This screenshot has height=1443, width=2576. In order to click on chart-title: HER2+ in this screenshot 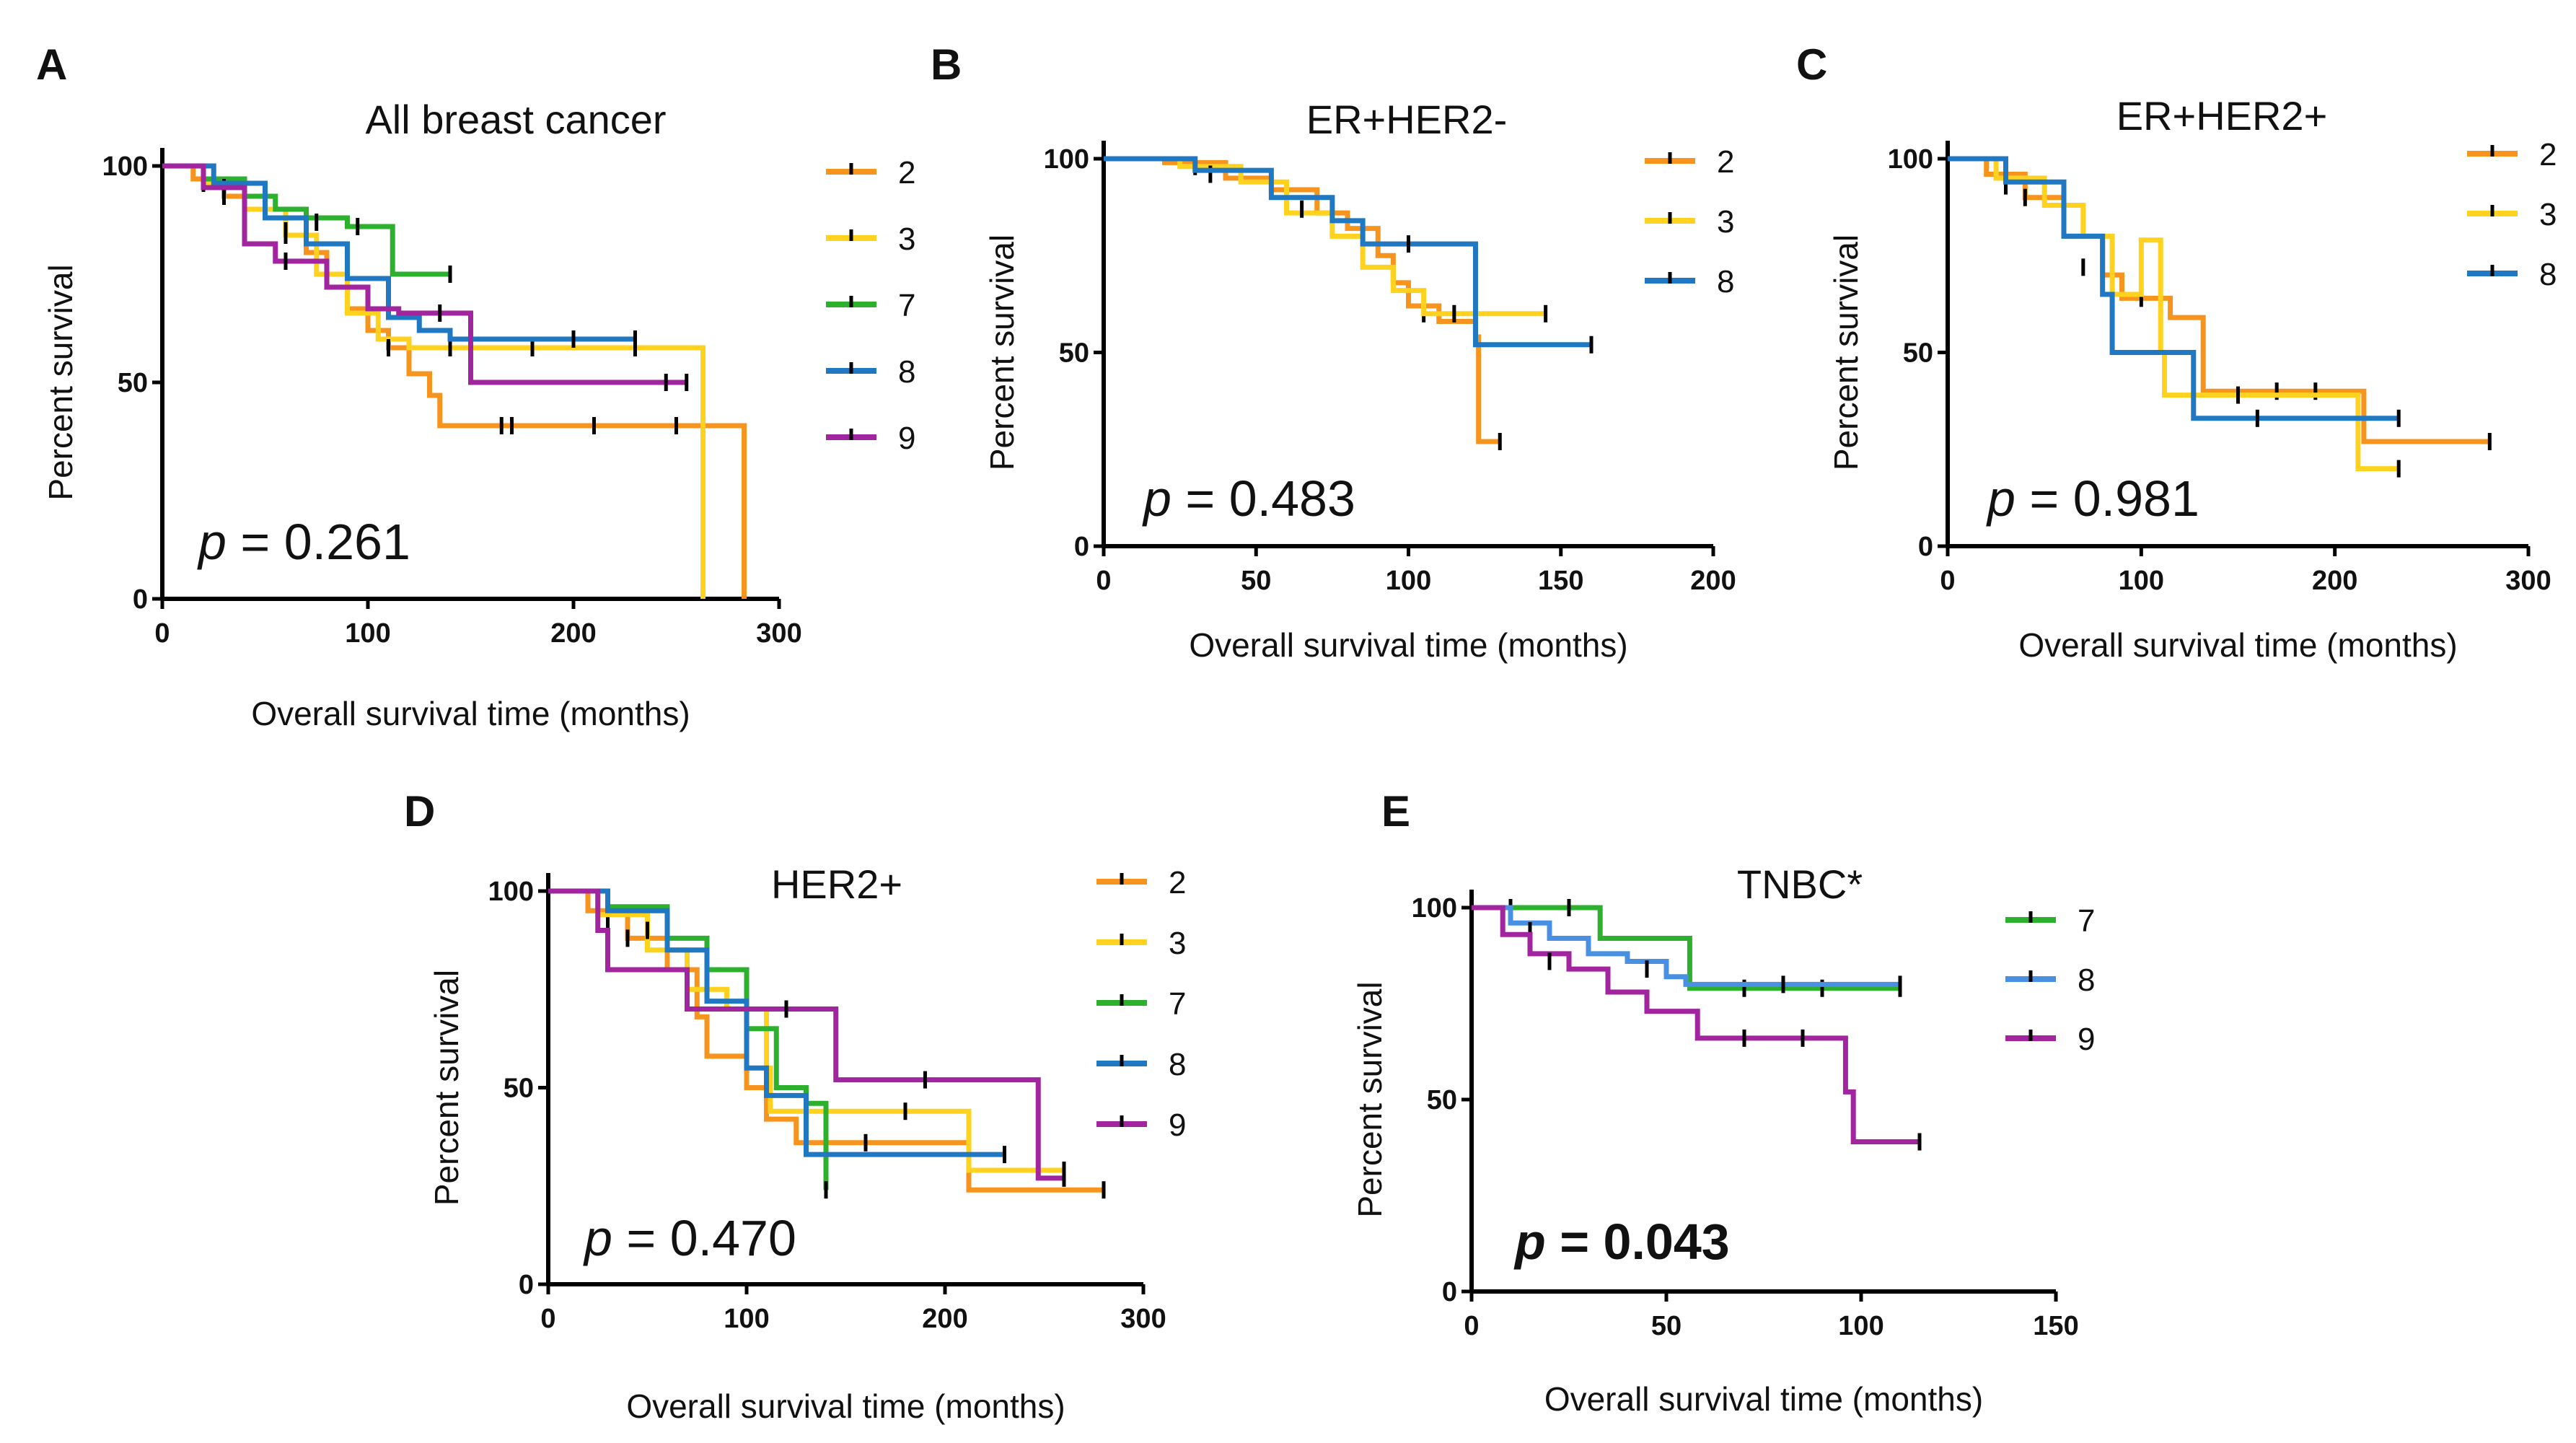, I will do `click(836, 884)`.